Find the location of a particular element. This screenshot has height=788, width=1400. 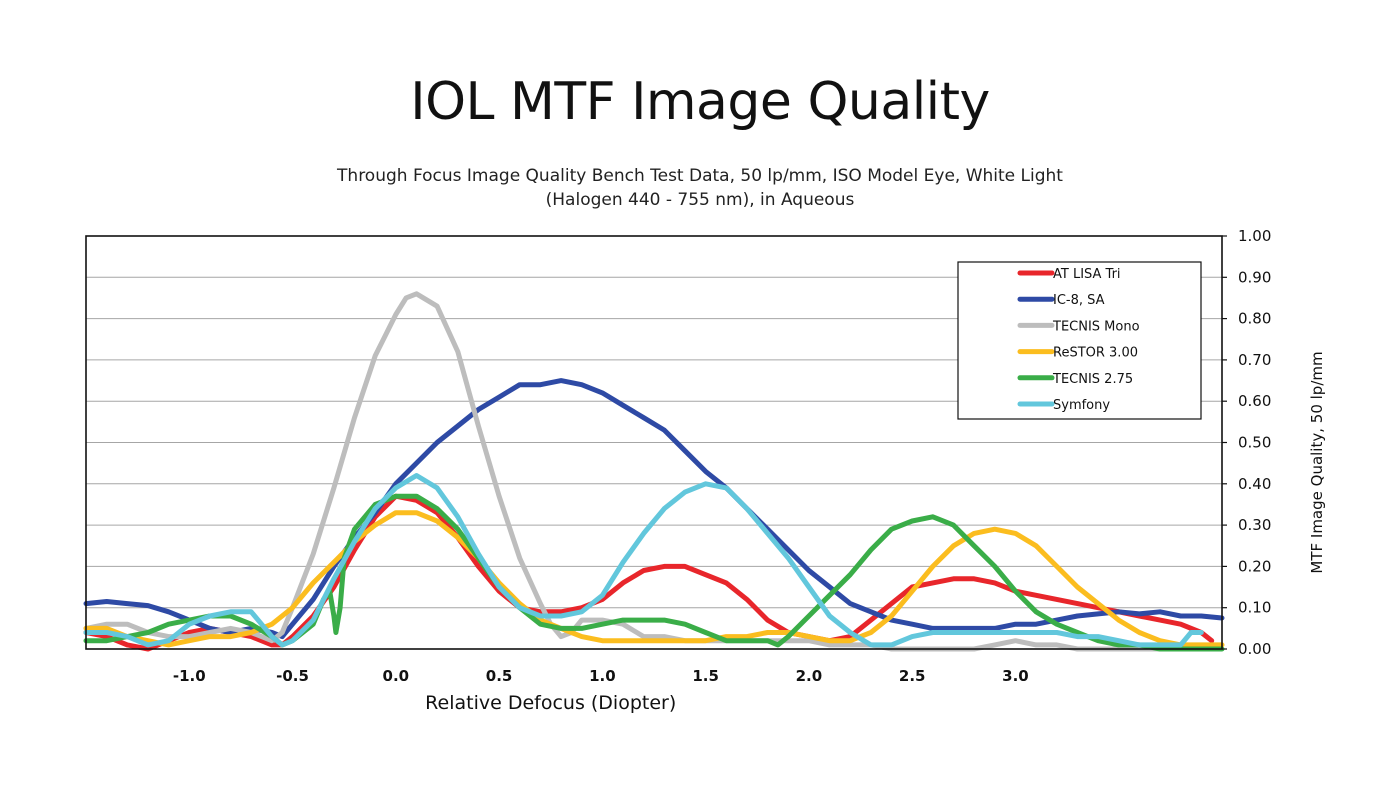

y-tick-label: 0.50 is located at coordinates (1254, 443).